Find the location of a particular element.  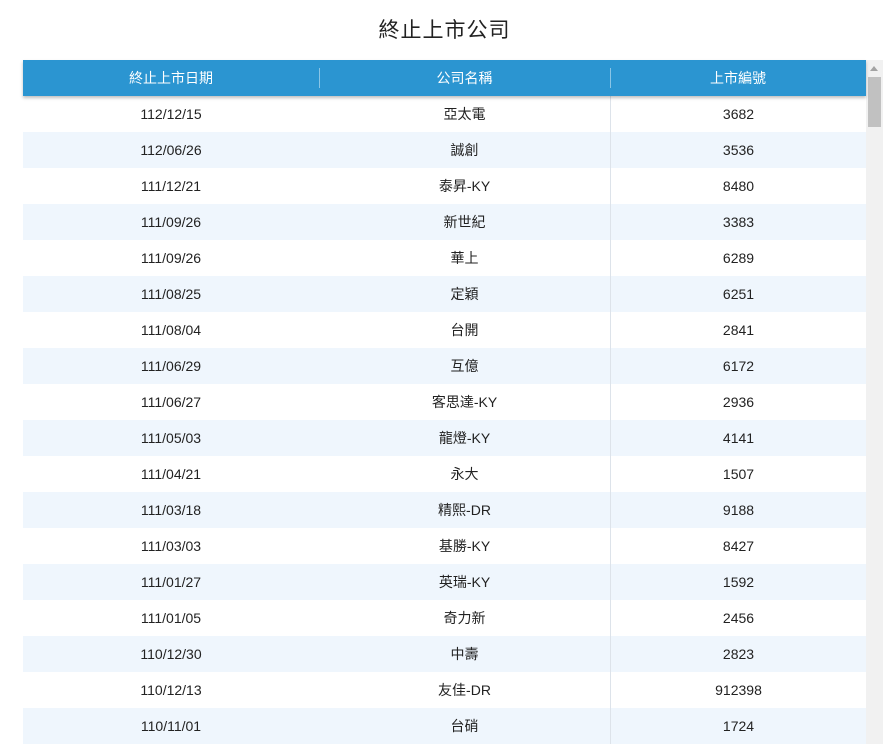

cell-company-name: 台硝 is located at coordinates (464, 726).